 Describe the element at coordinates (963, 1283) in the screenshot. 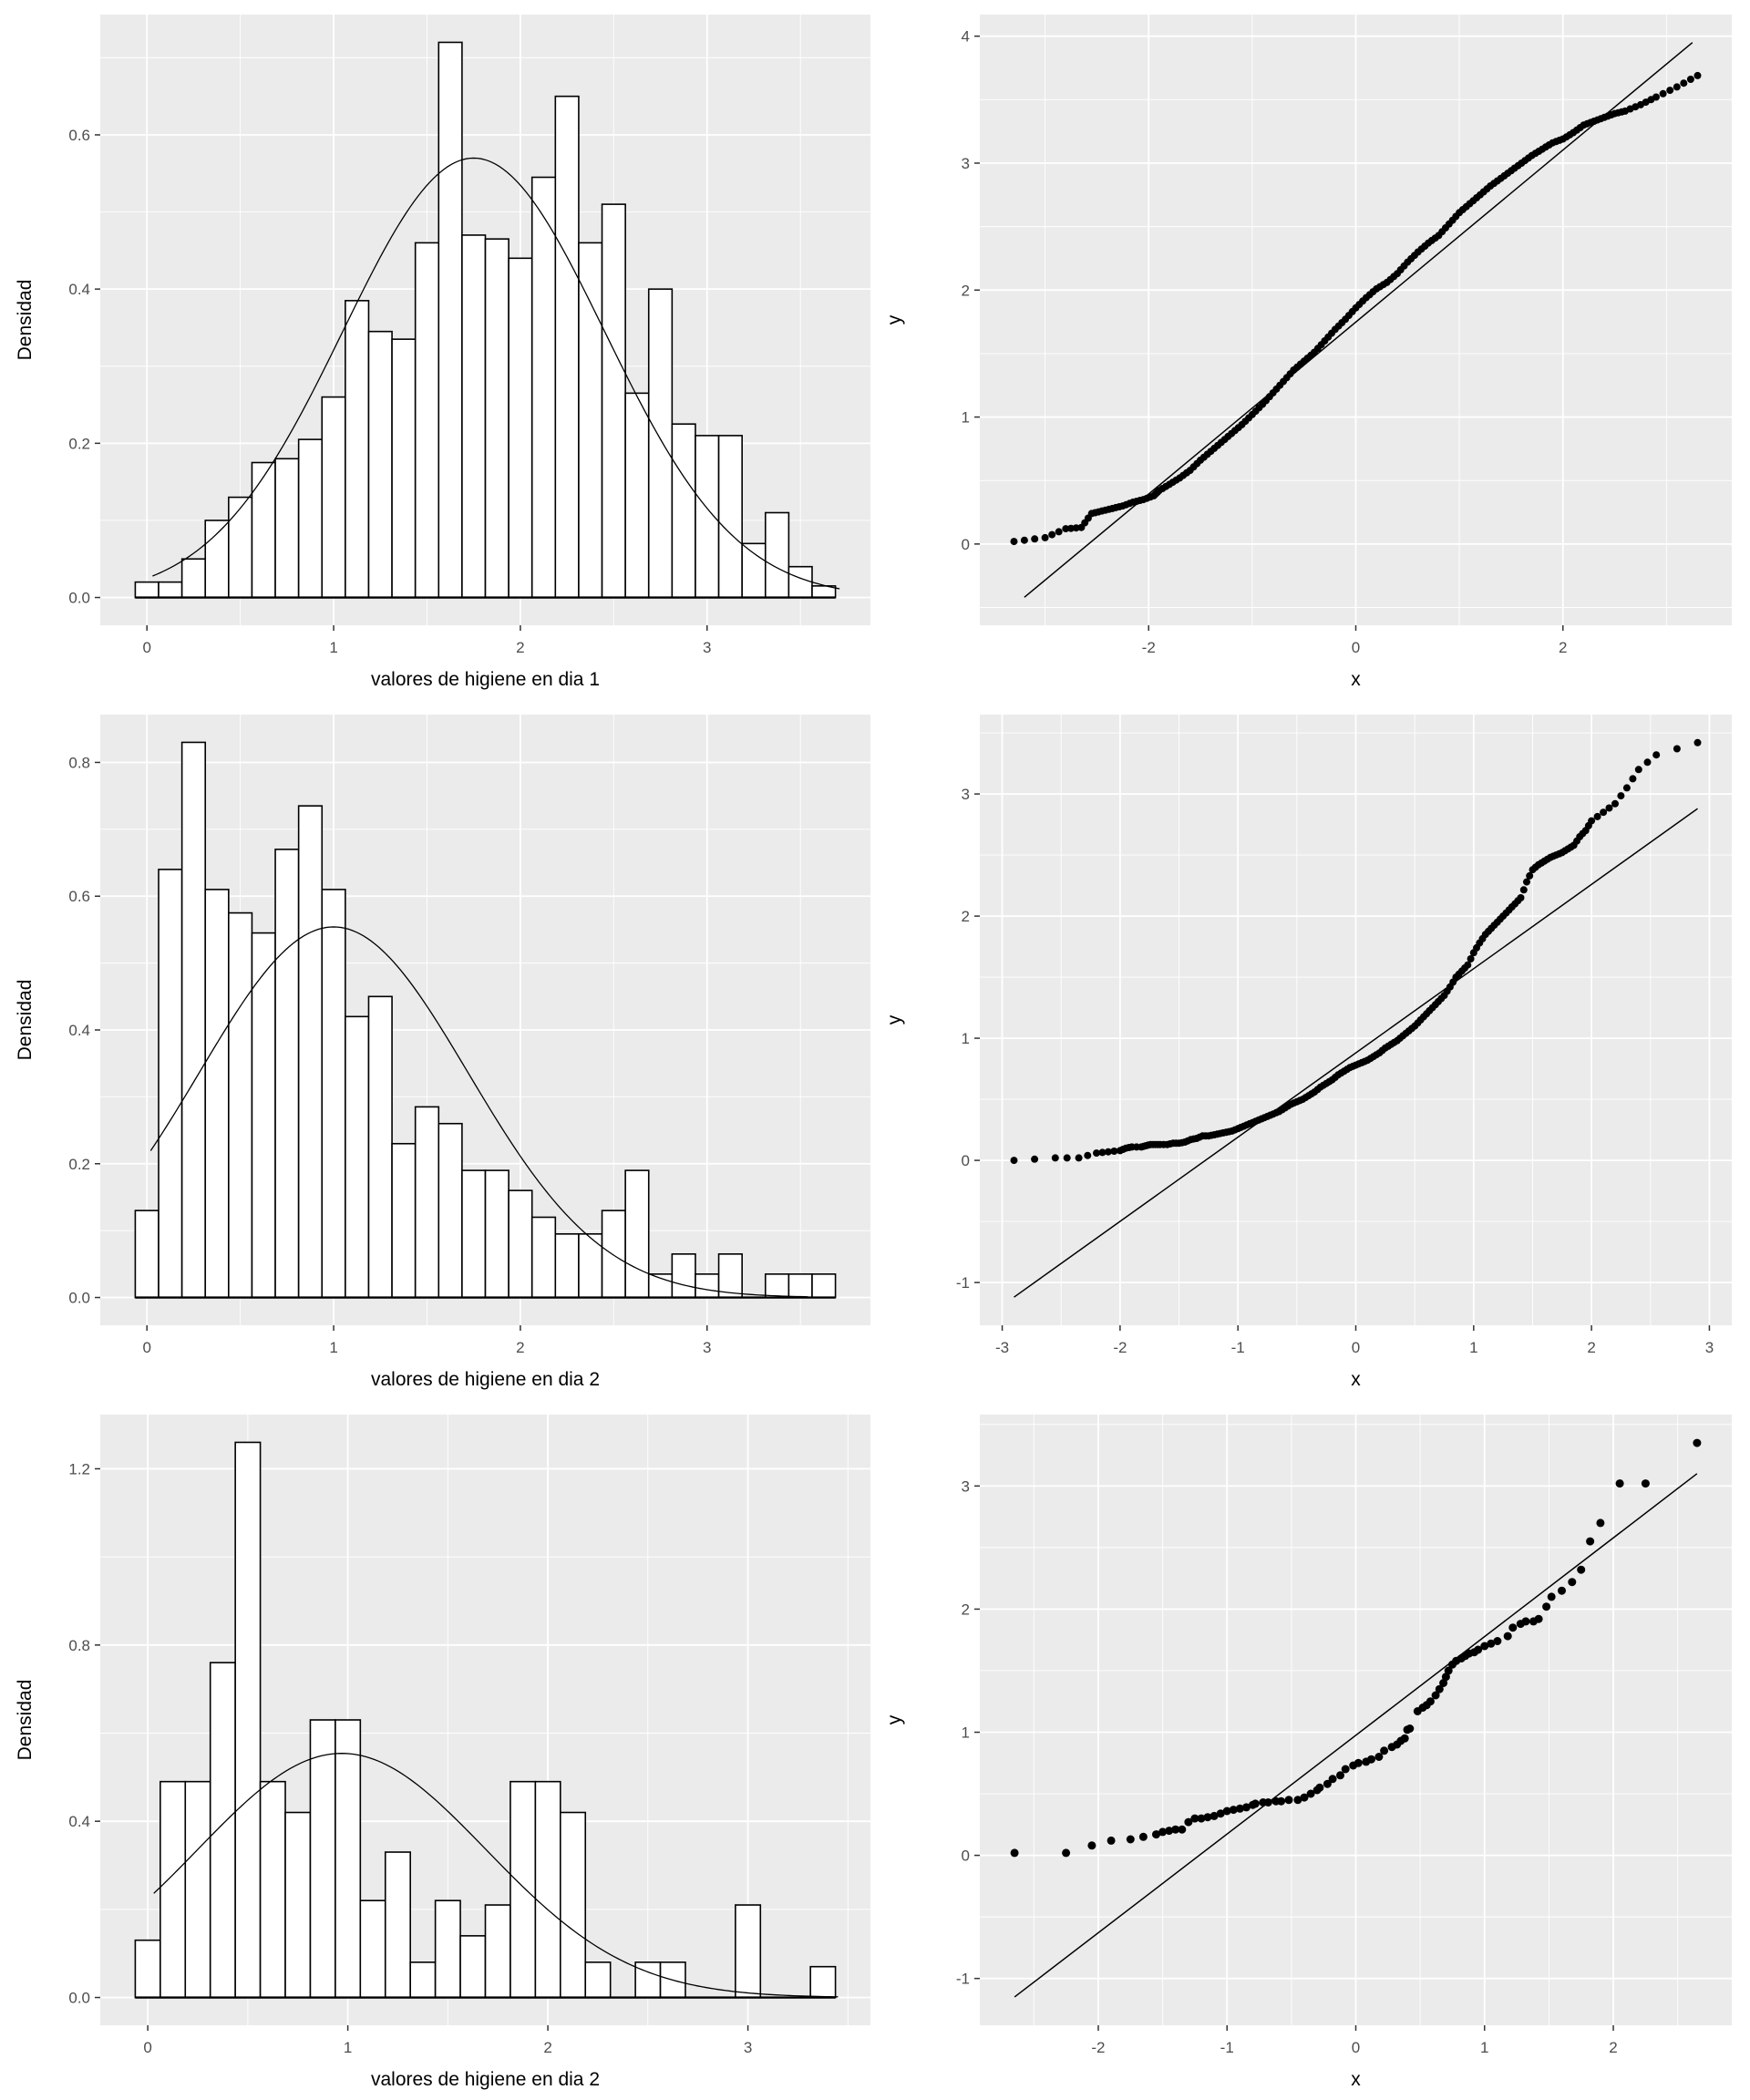

I see `y-tick-label: -1` at that location.